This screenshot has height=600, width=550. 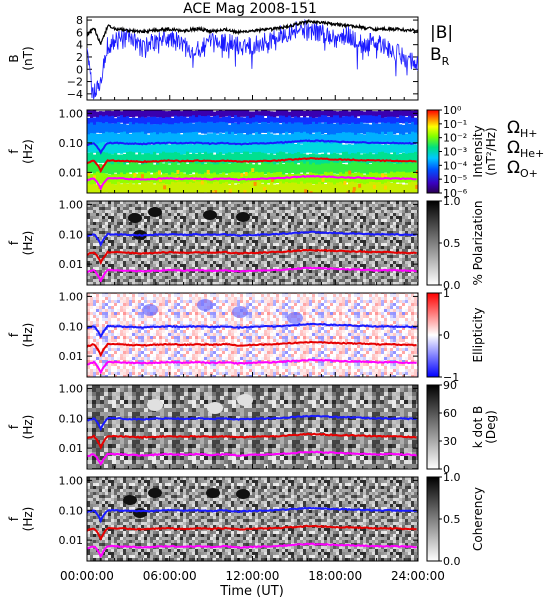 What do you see at coordinates (170, 576) in the screenshot?
I see `x-tick-label: 06:00:00` at bounding box center [170, 576].